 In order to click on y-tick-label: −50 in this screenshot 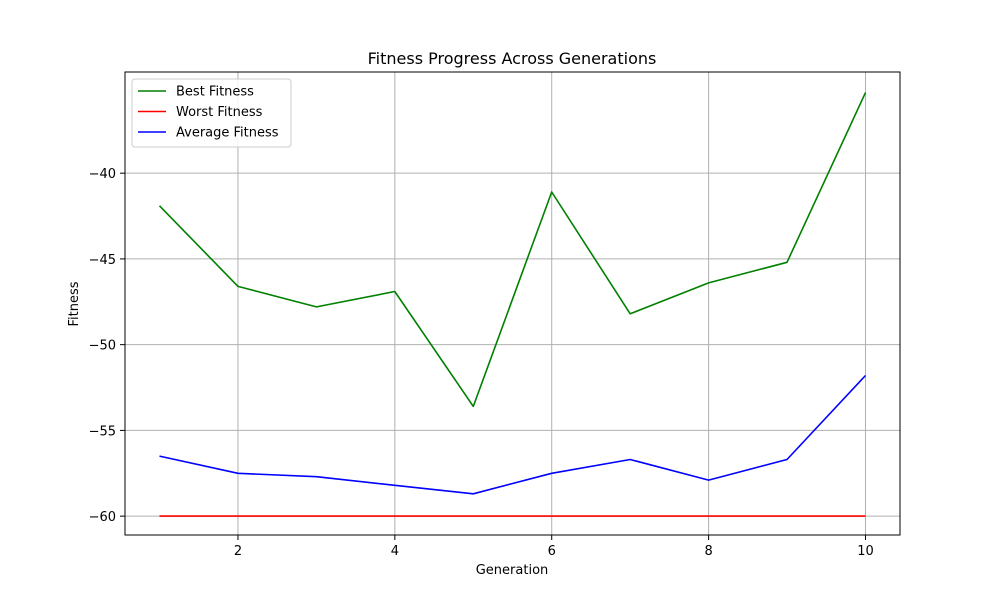, I will do `click(102, 346)`.